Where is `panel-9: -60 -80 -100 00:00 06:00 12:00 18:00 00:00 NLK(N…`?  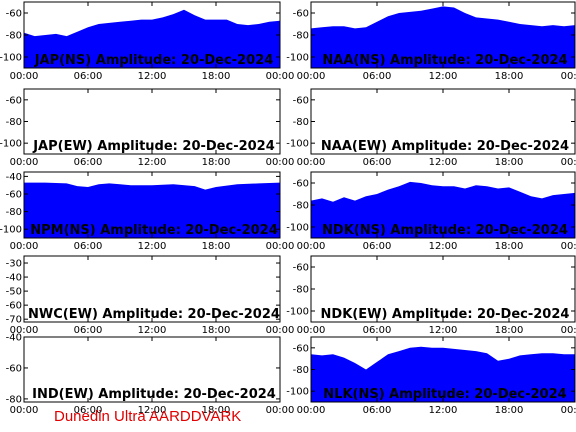
panel-9: -60 -80 -100 00:00 06:00 12:00 18:00 00:00 NLK(N… is located at coordinates (431, 376).